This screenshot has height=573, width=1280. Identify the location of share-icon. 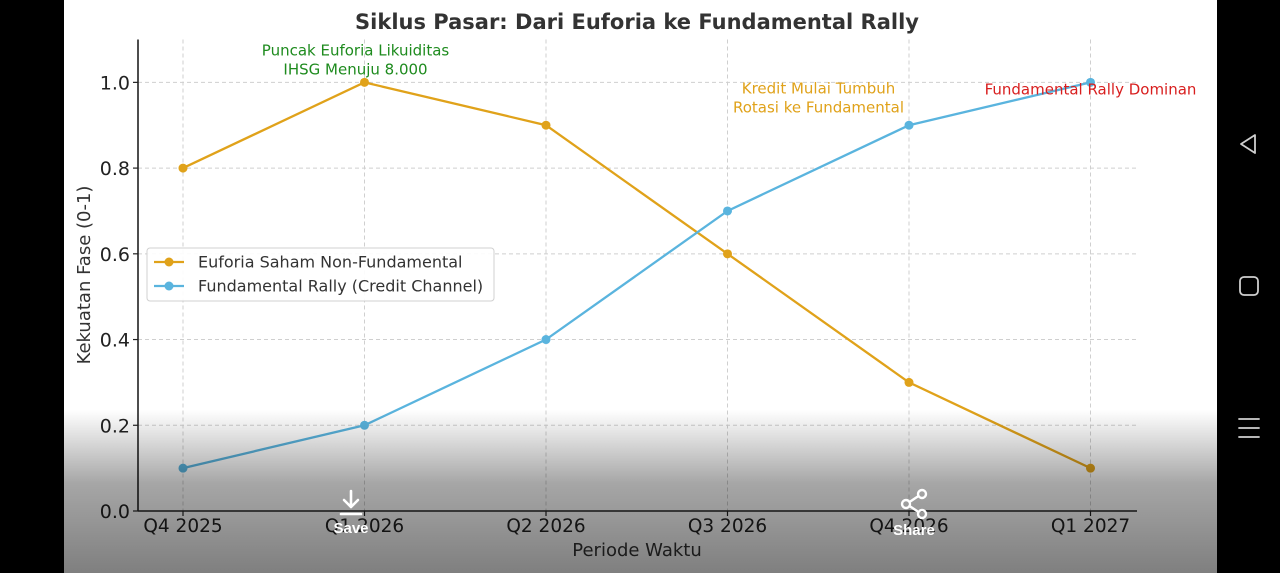
(914, 504).